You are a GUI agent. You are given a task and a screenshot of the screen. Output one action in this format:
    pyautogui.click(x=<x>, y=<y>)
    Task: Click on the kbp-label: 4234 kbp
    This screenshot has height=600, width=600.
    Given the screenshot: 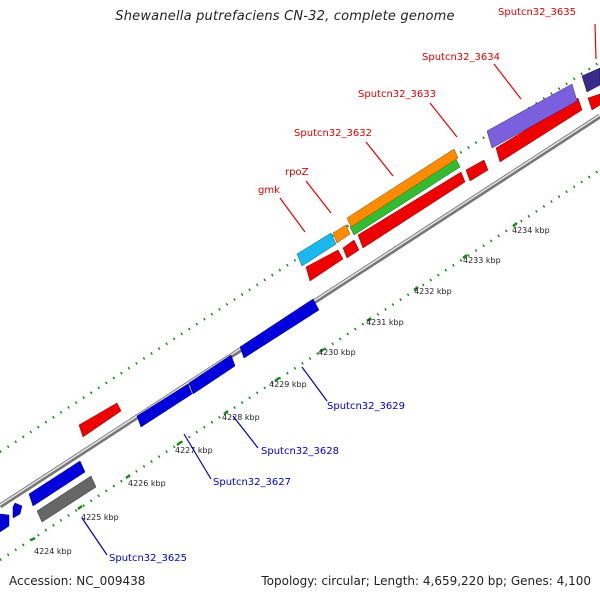 What is the action you would take?
    pyautogui.click(x=531, y=230)
    